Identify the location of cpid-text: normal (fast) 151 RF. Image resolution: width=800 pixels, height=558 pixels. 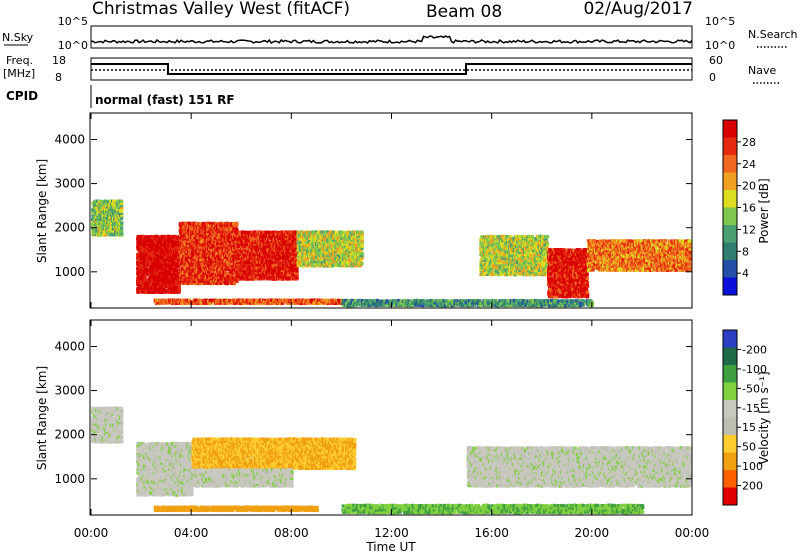
(165, 100).